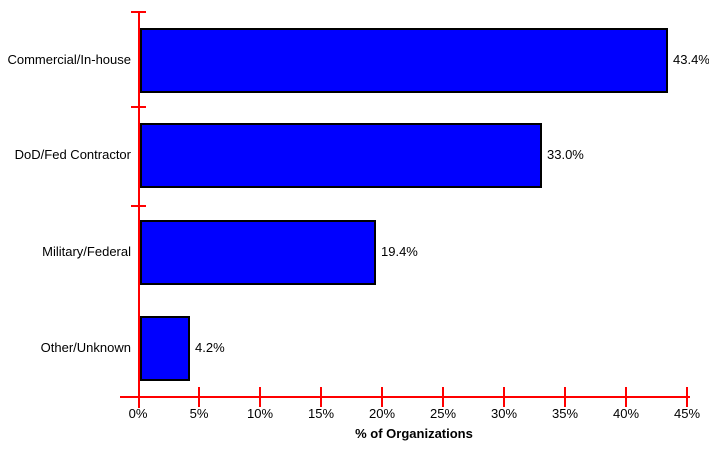 This screenshot has height=449, width=709. Describe the element at coordinates (72, 154) in the screenshot. I see `category-label-dod-fed-contractor: DoD/Fed Contractor` at that location.